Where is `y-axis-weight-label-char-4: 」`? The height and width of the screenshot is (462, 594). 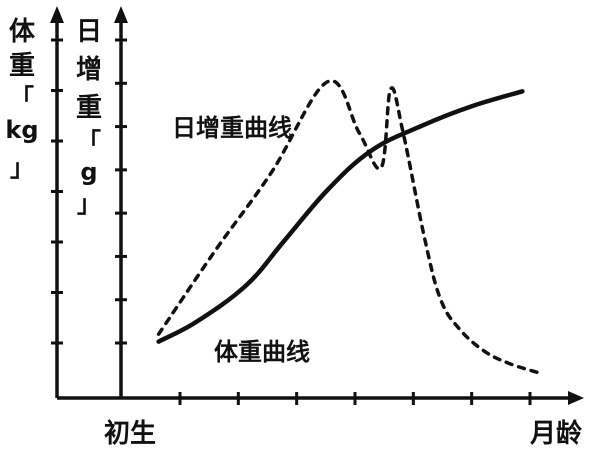 y-axis-weight-label-char-4: 」 is located at coordinates (22, 168).